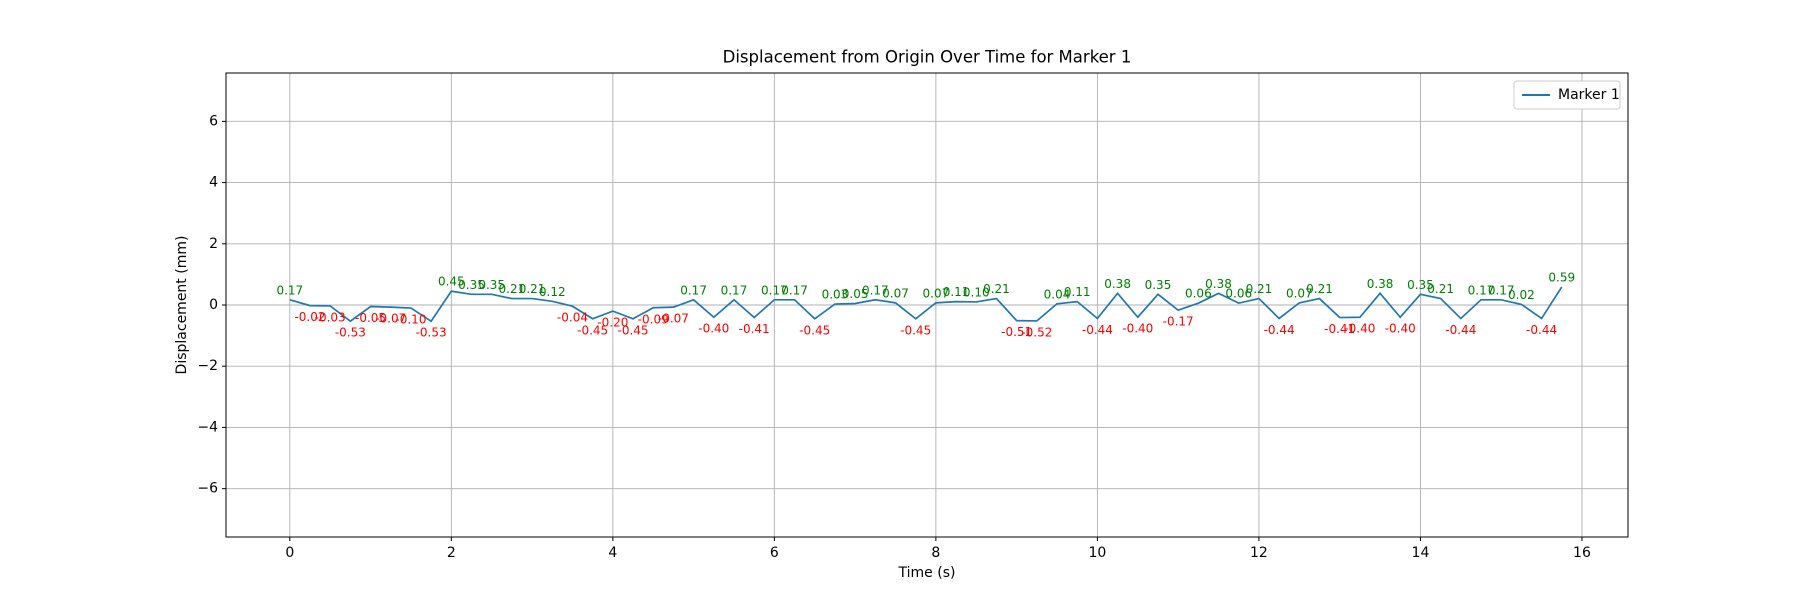 The image size is (1800, 600). I want to click on data-label: -0.10, so click(410, 320).